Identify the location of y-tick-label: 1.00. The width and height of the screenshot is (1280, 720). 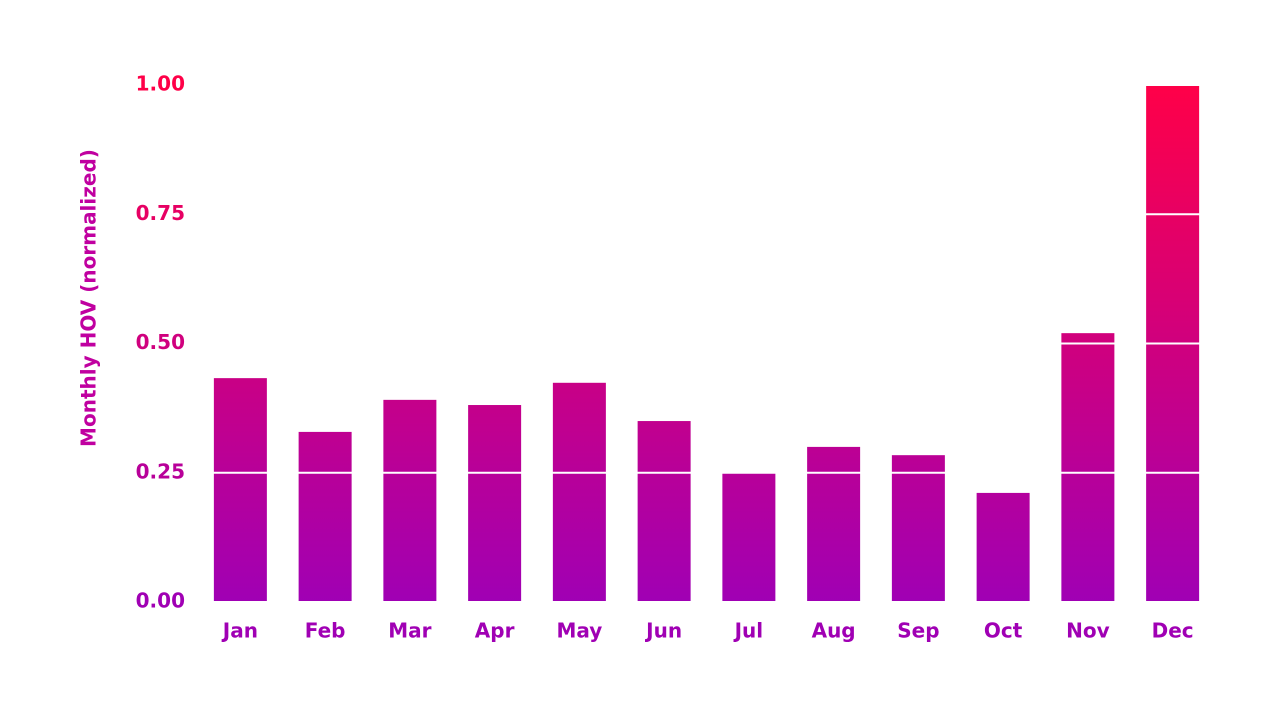
(160, 84).